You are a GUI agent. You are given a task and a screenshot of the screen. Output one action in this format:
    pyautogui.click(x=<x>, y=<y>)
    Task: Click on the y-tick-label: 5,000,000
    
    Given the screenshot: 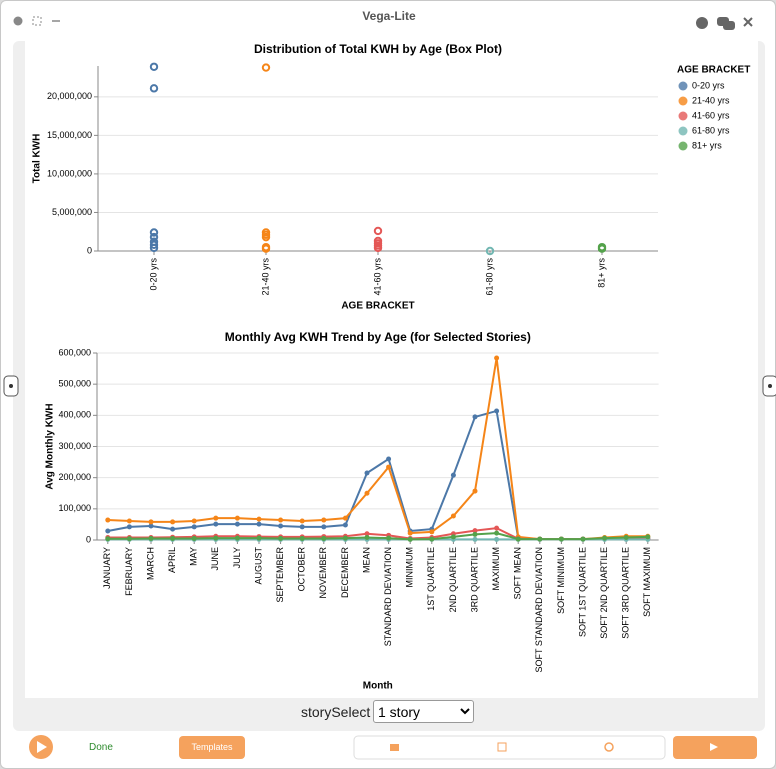 What is the action you would take?
    pyautogui.click(x=72, y=212)
    